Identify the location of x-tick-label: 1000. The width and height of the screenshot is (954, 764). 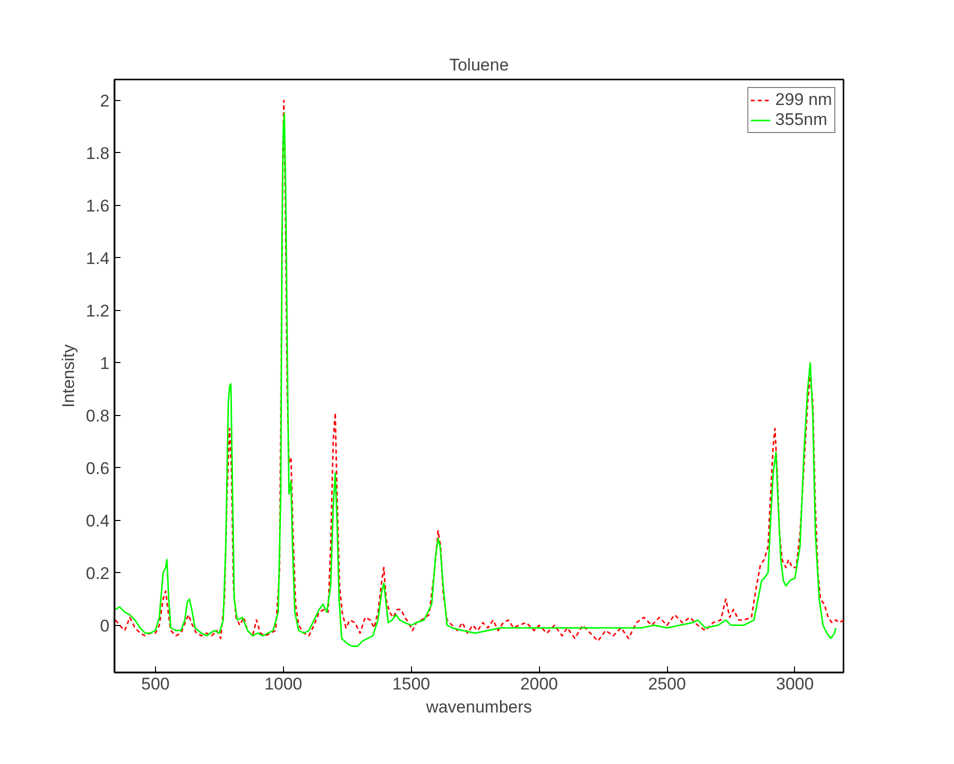
(283, 684).